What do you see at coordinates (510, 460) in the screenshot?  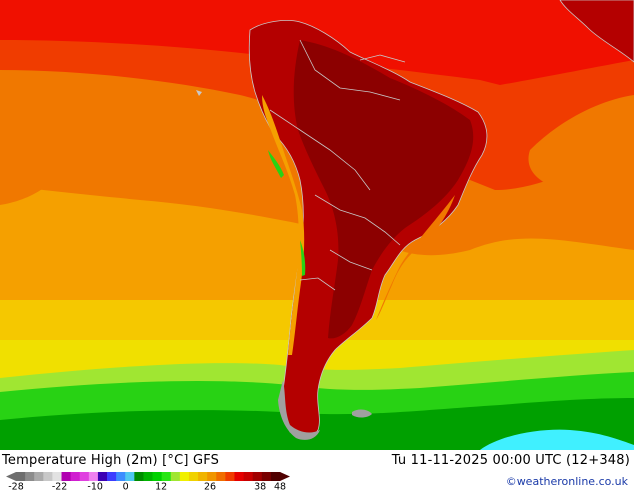 I see `valid-time: Tu 11-11-2025 00:00 UTC (12+348)` at bounding box center [510, 460].